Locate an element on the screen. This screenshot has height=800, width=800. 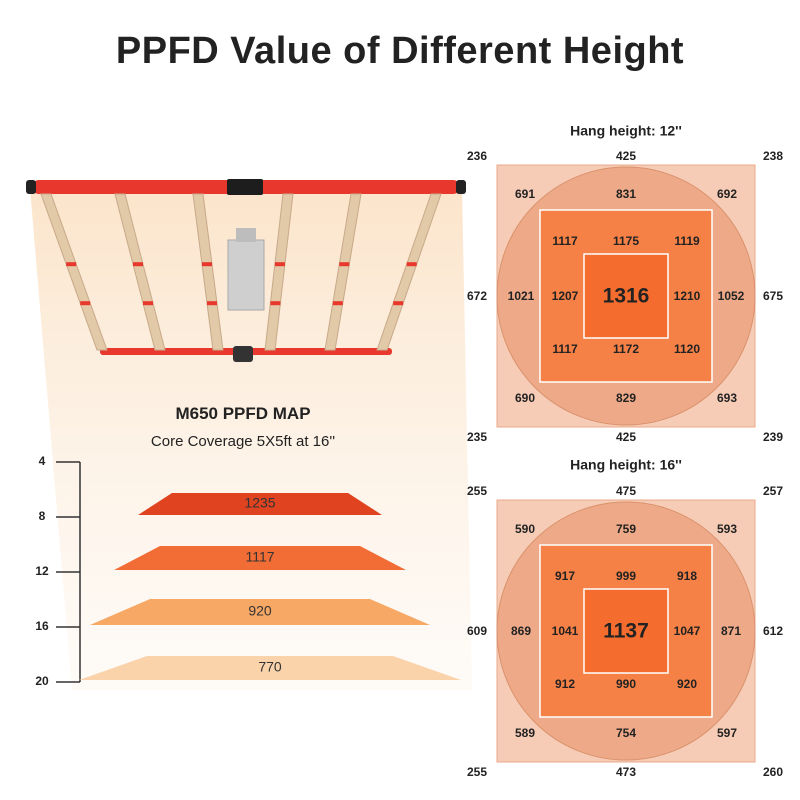
corner-value: 260 is located at coordinates (773, 772).